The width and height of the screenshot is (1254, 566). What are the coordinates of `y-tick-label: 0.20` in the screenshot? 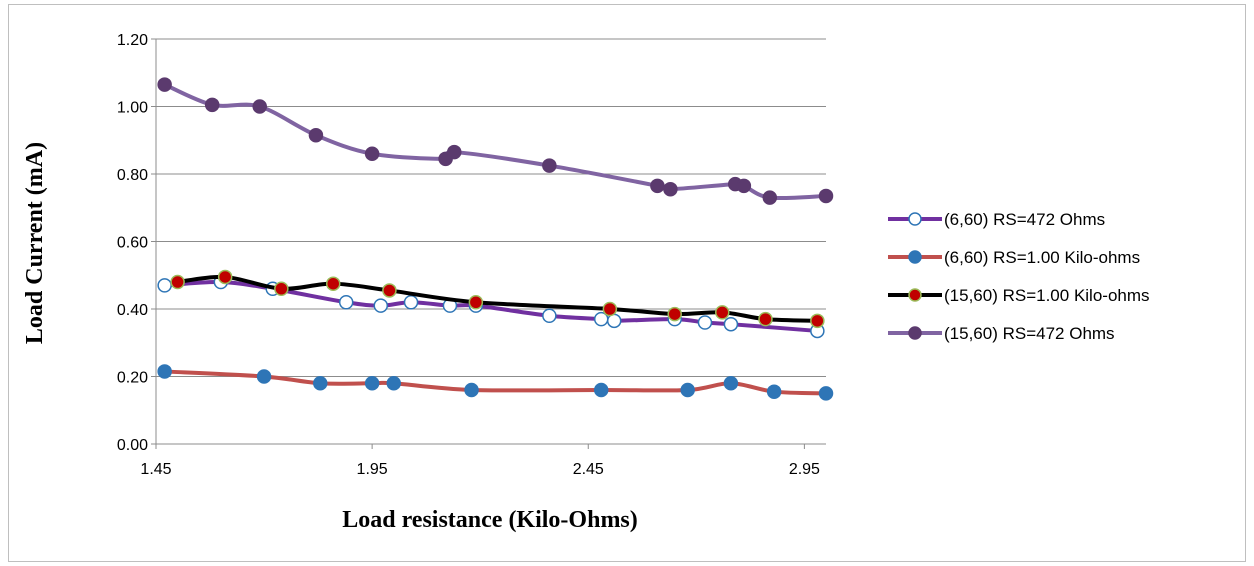 It's located at (132, 378).